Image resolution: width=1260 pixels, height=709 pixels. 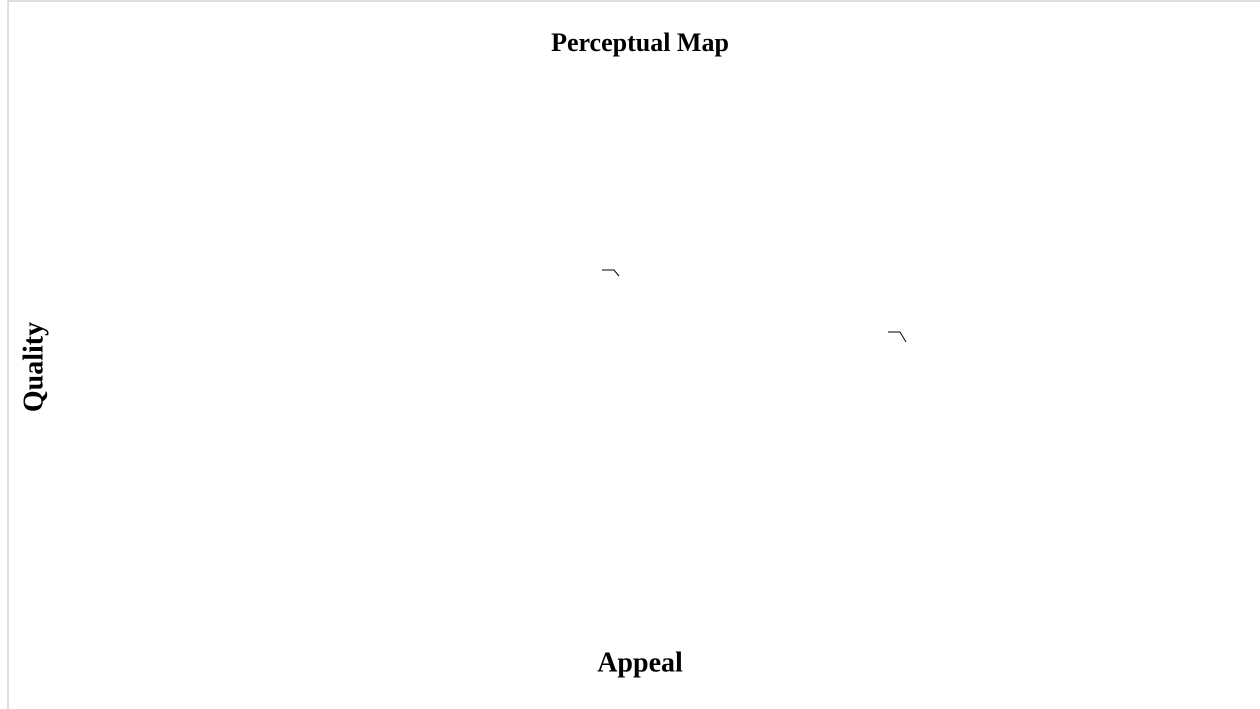 What do you see at coordinates (33, 367) in the screenshot?
I see `y-axis-title: Quality` at bounding box center [33, 367].